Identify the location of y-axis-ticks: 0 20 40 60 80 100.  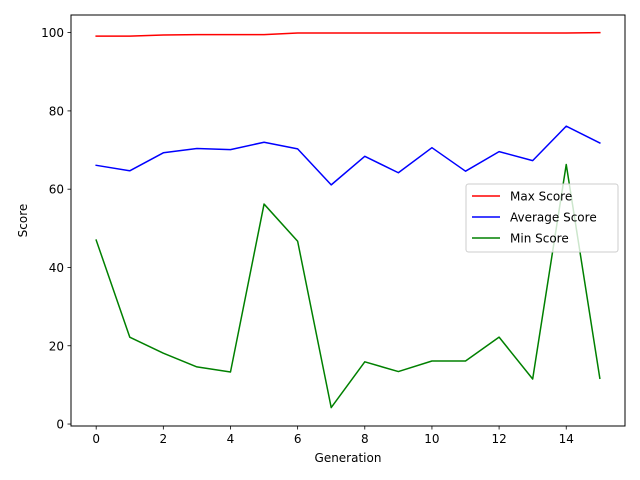
(56, 229).